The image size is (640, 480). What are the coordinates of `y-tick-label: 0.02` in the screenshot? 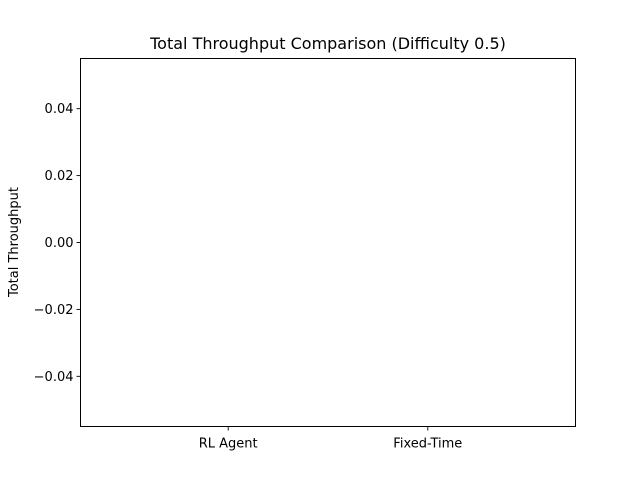 It's located at (59, 176).